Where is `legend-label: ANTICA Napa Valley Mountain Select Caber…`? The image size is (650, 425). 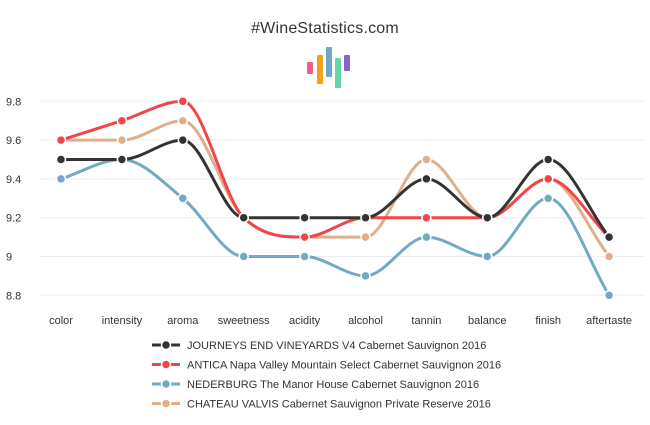 legend-label: ANTICA Napa Valley Mountain Select Caber… is located at coordinates (344, 366).